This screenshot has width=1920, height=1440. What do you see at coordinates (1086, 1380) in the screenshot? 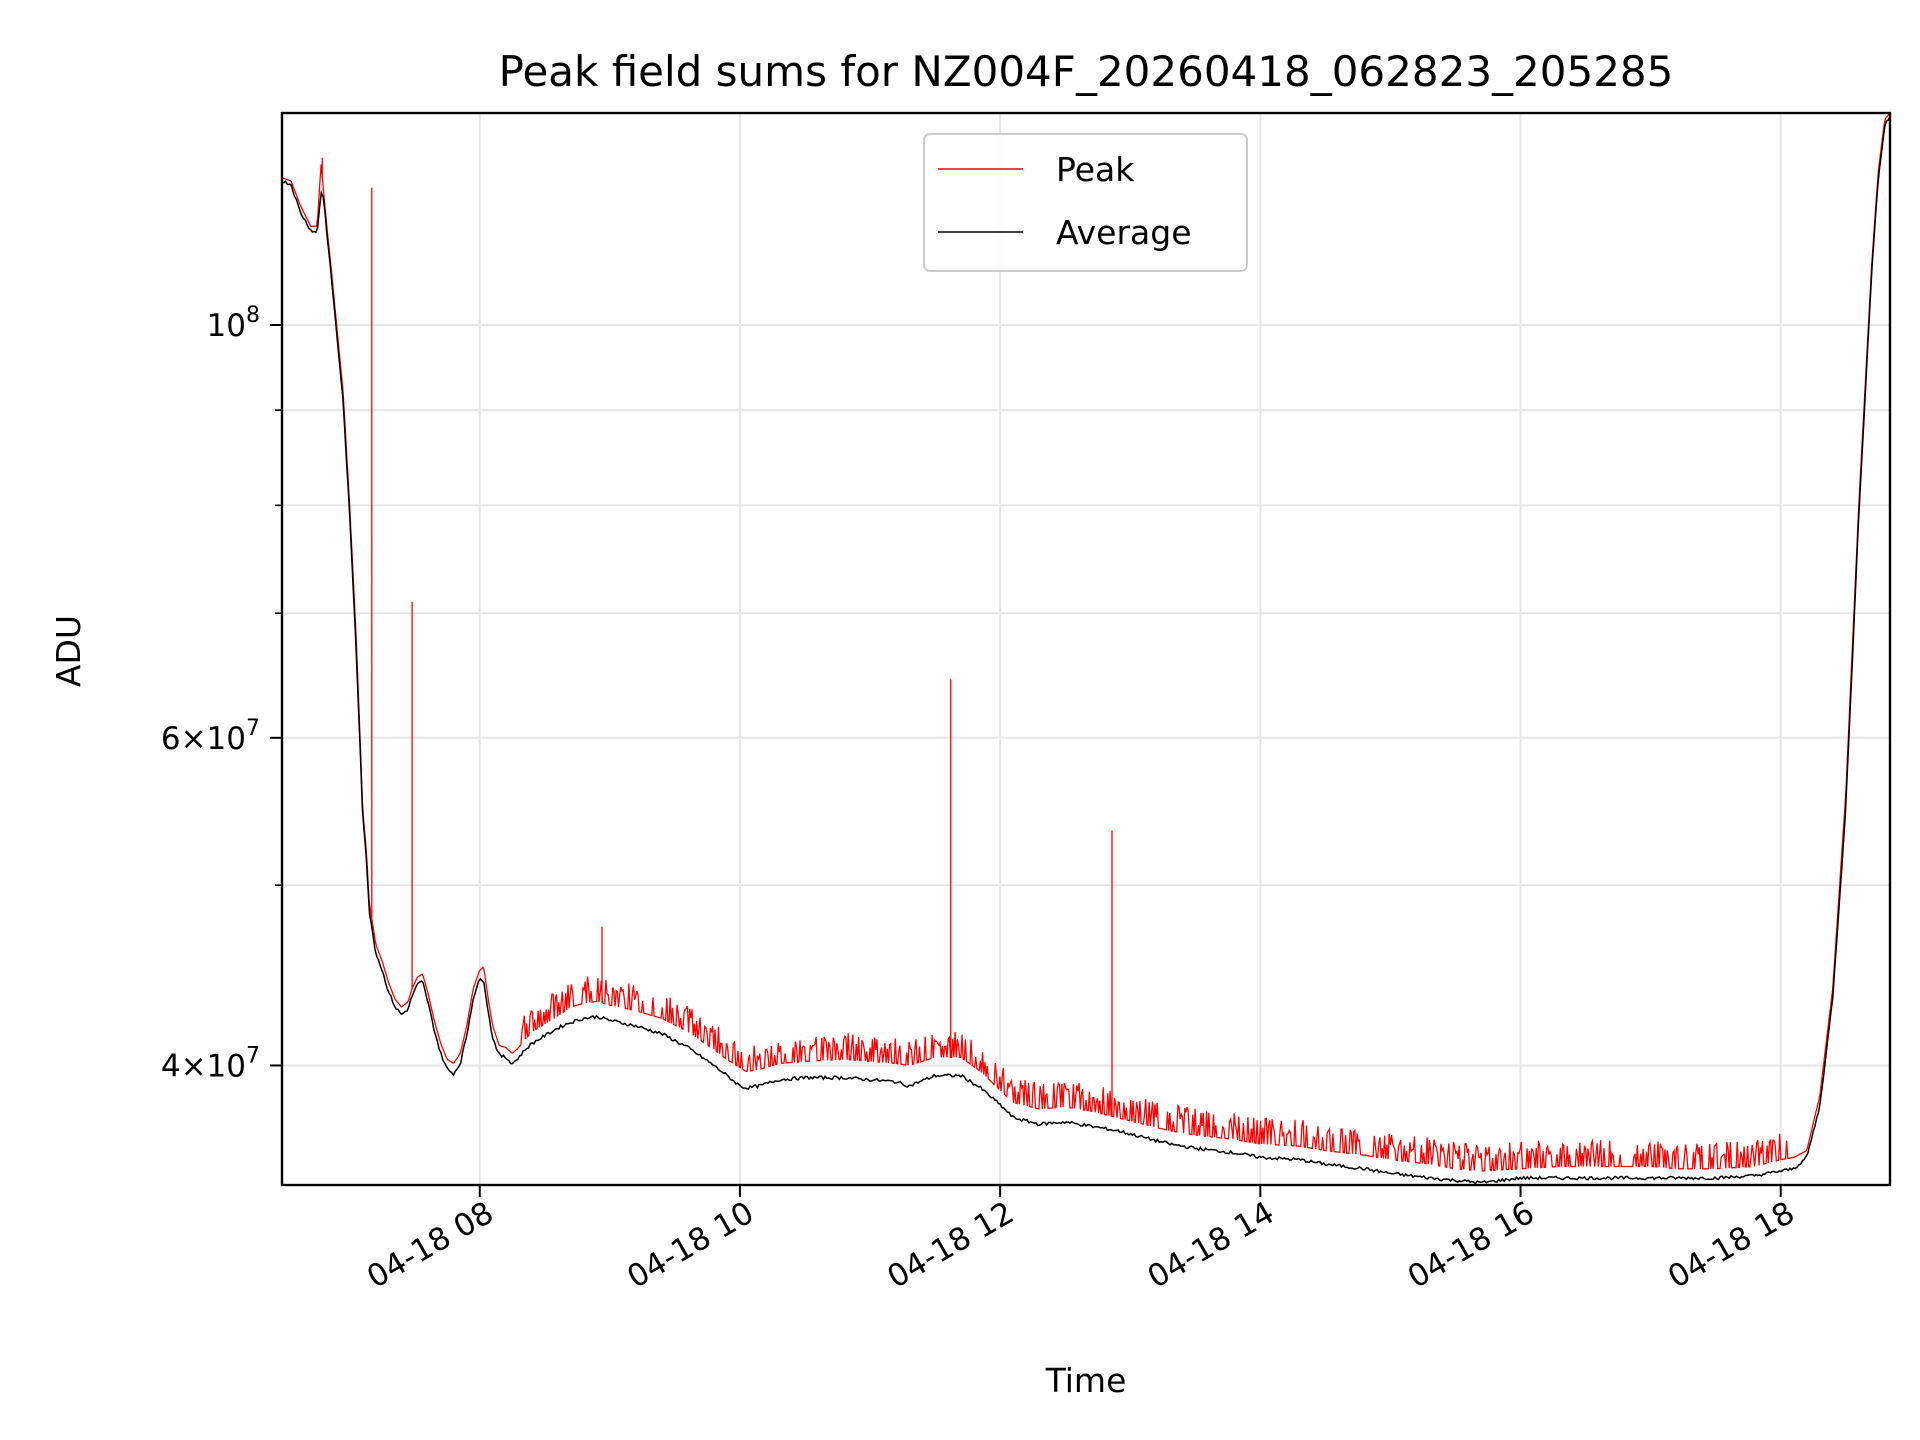
I see `x-axis-label: Time` at bounding box center [1086, 1380].